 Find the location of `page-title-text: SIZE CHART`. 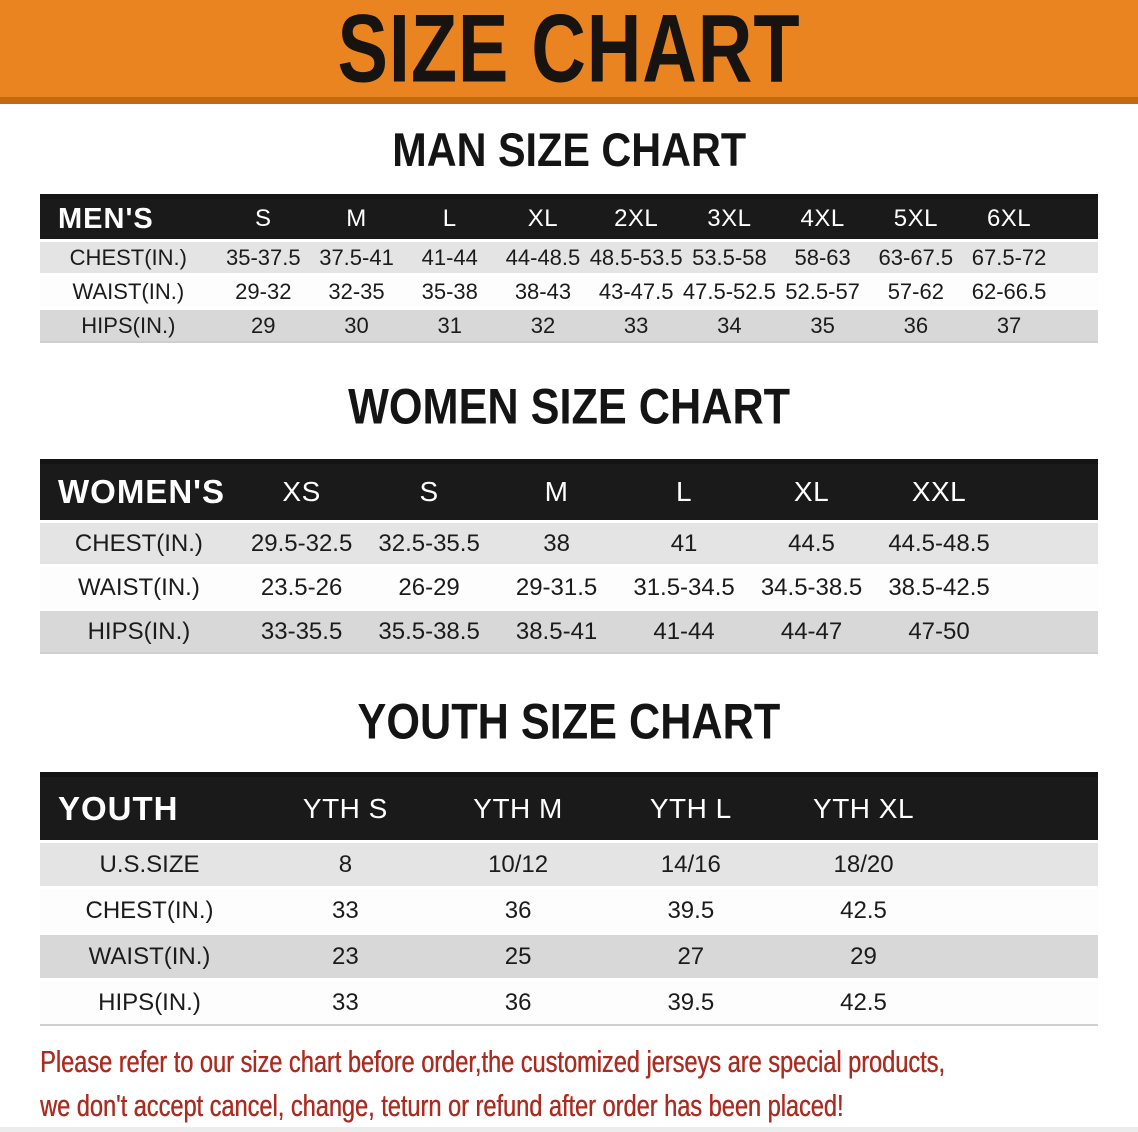

page-title-text: SIZE CHART is located at coordinates (569, 51).